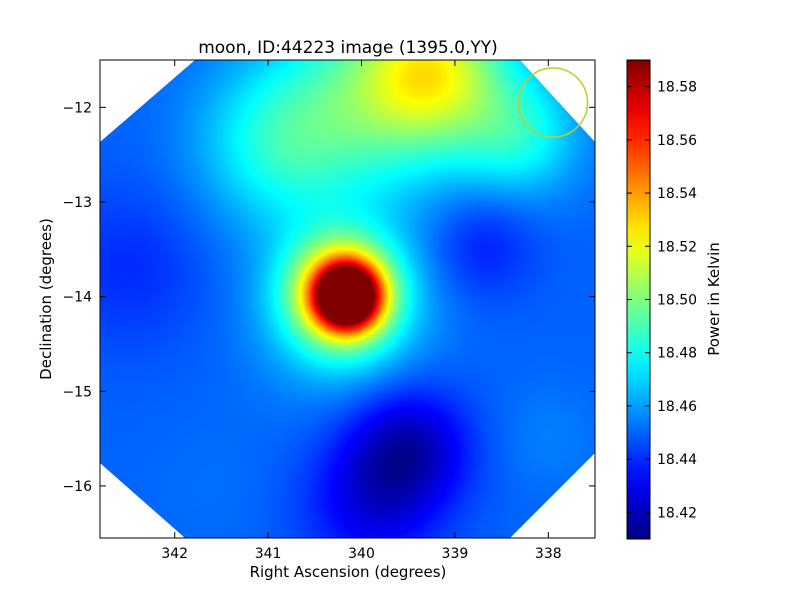 The width and height of the screenshot is (800, 600). Describe the element at coordinates (77, 108) in the screenshot. I see `y-tick-label: −12` at that location.